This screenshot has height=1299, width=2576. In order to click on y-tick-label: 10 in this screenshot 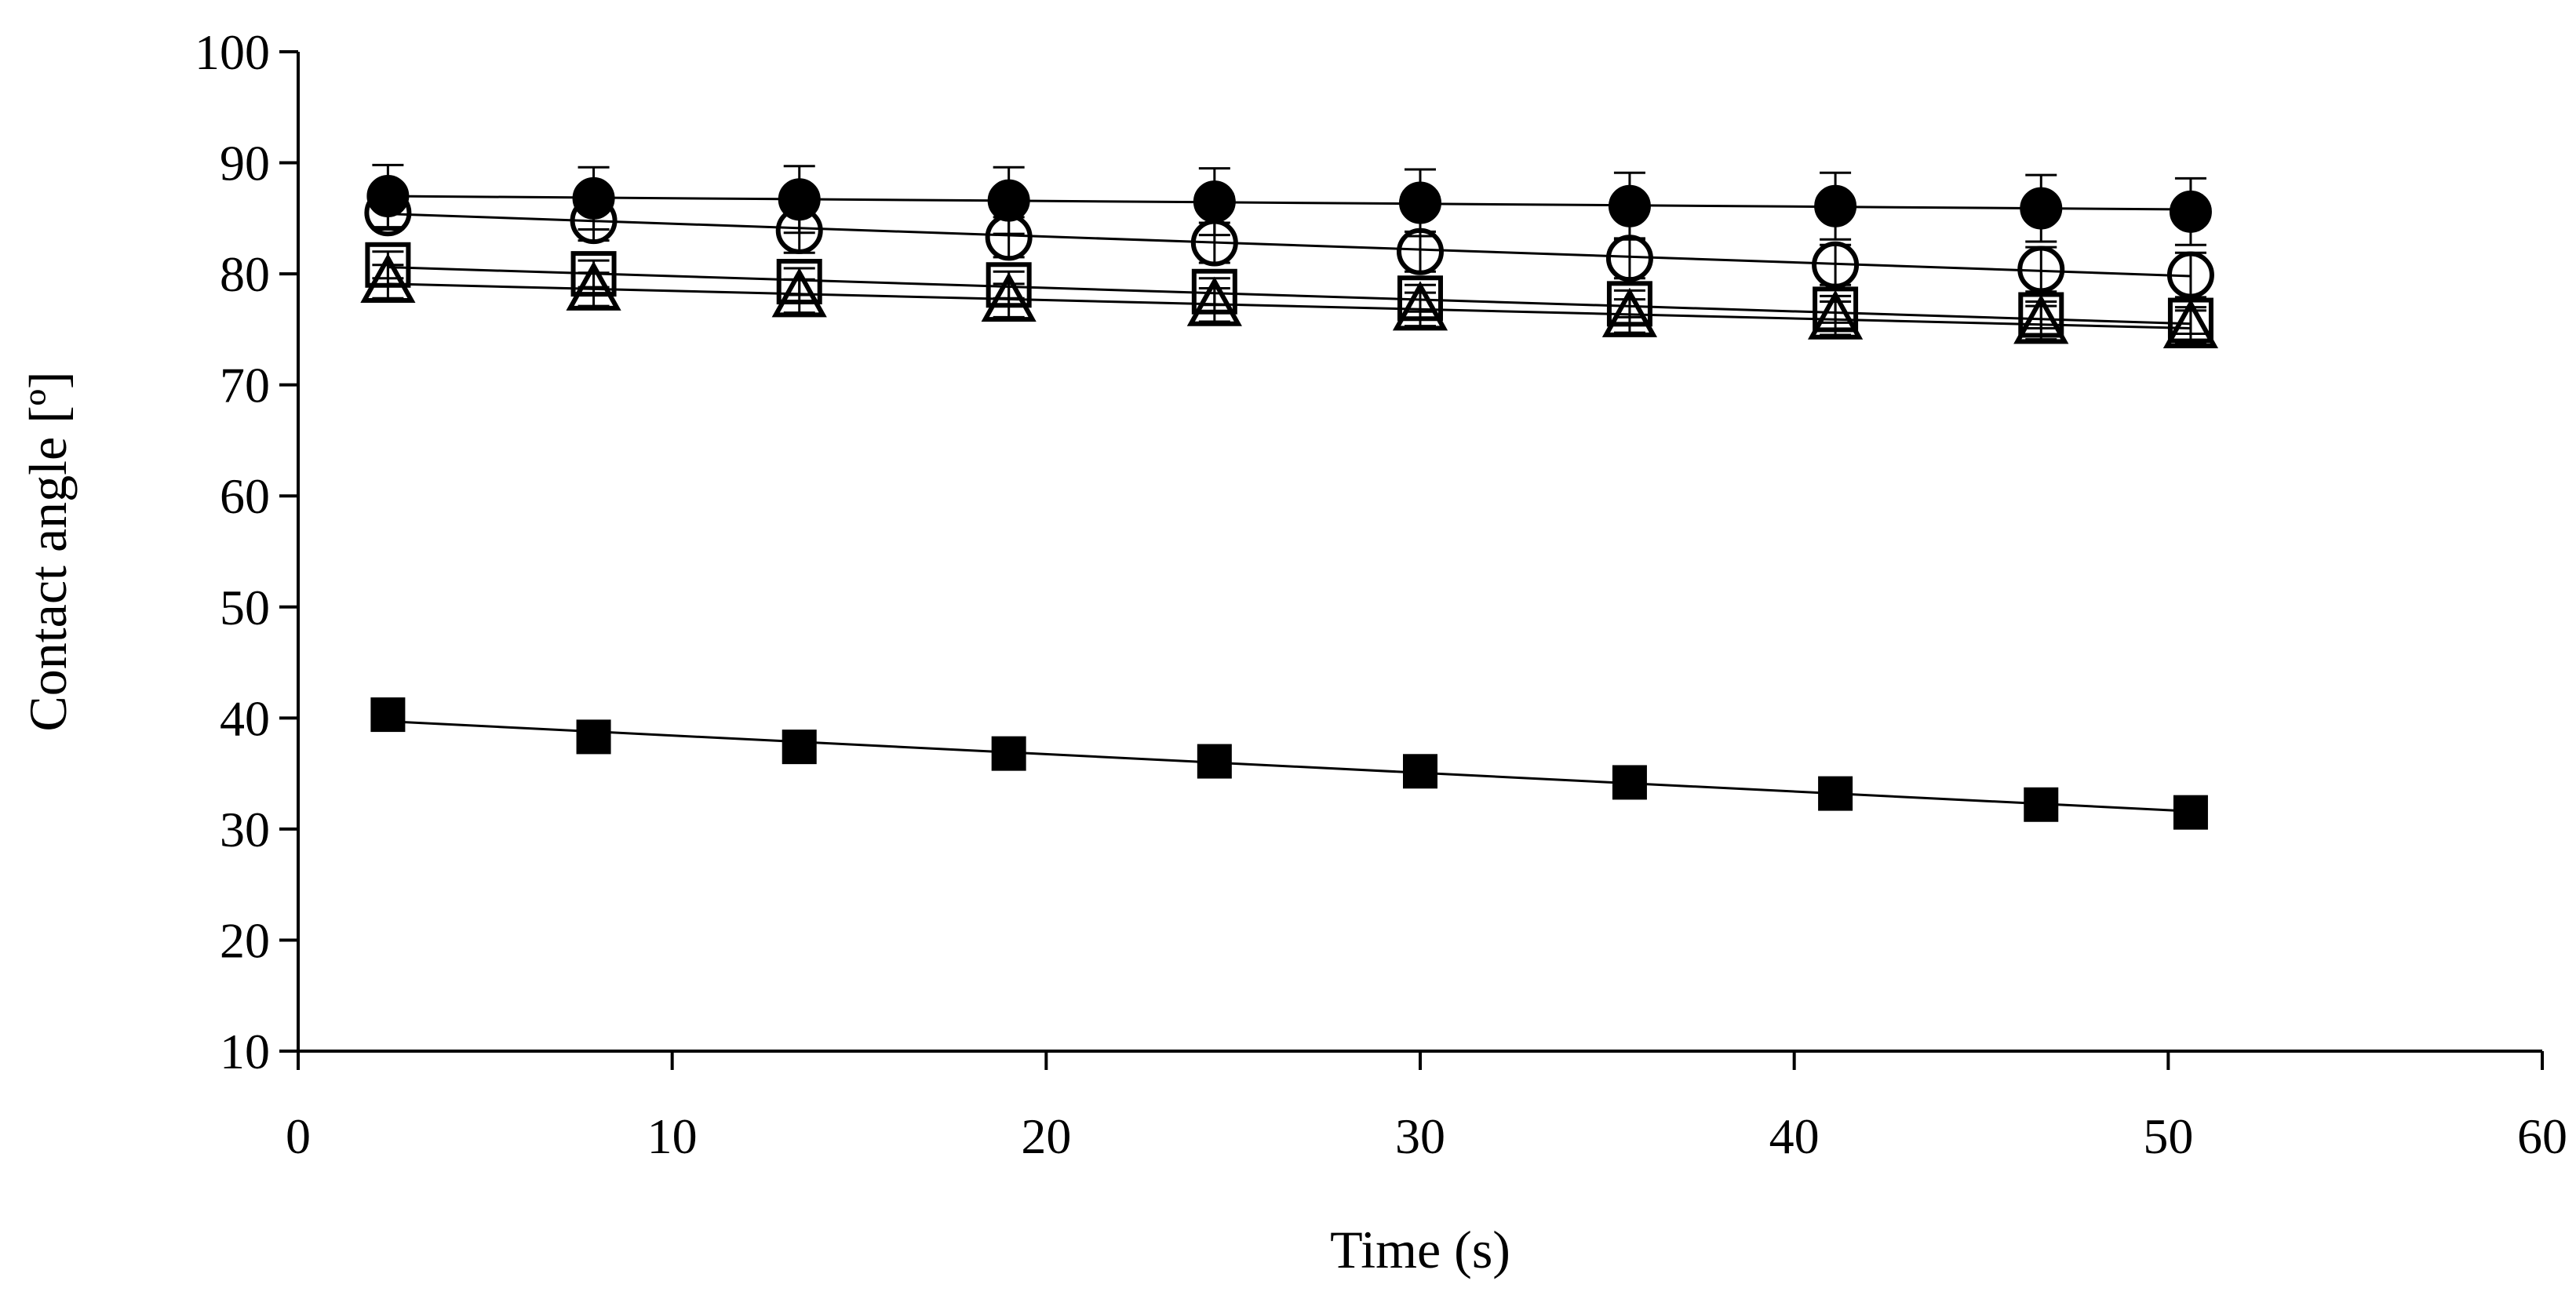, I will do `click(245, 1051)`.